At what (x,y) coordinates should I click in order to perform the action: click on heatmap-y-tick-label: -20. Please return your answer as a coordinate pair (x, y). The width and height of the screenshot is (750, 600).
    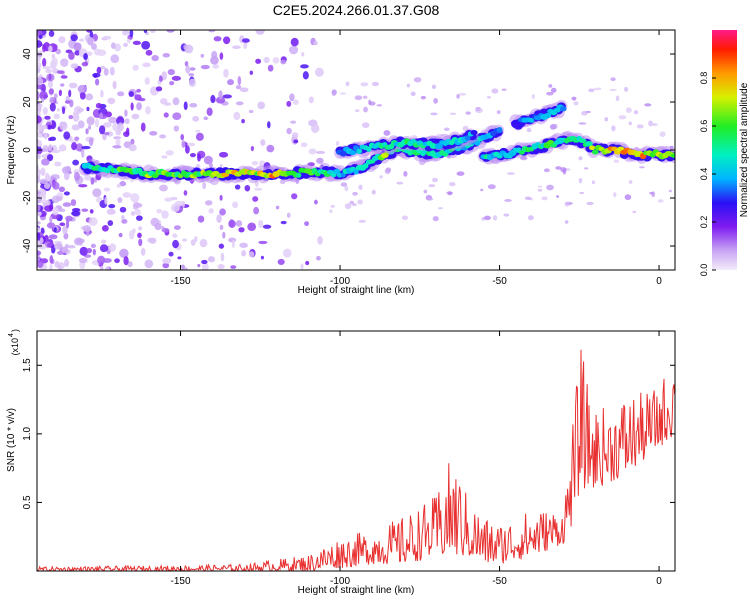
    Looking at the image, I should click on (27, 197).